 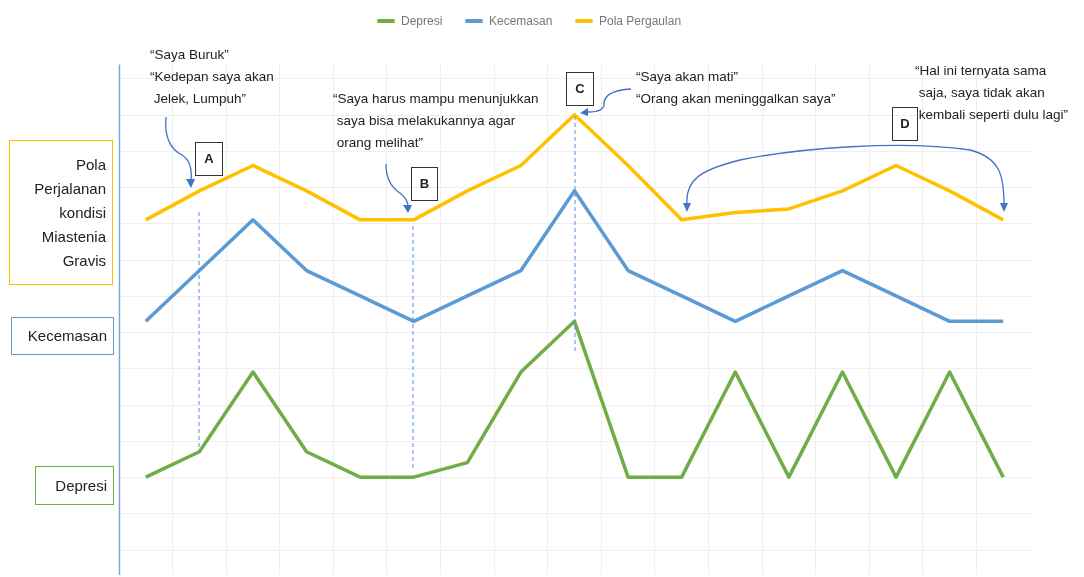 What do you see at coordinates (905, 124) in the screenshot?
I see `annotation: D` at bounding box center [905, 124].